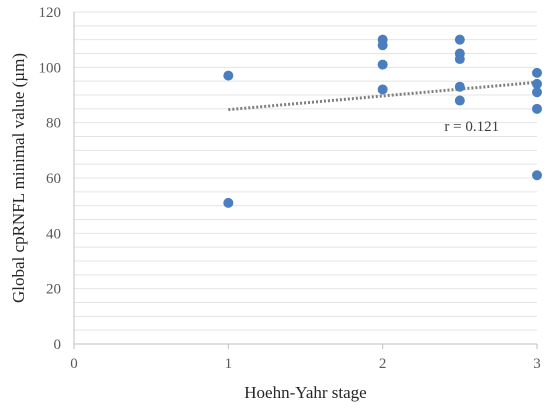 The image size is (550, 409). I want to click on x-tick-label: 1, so click(229, 364).